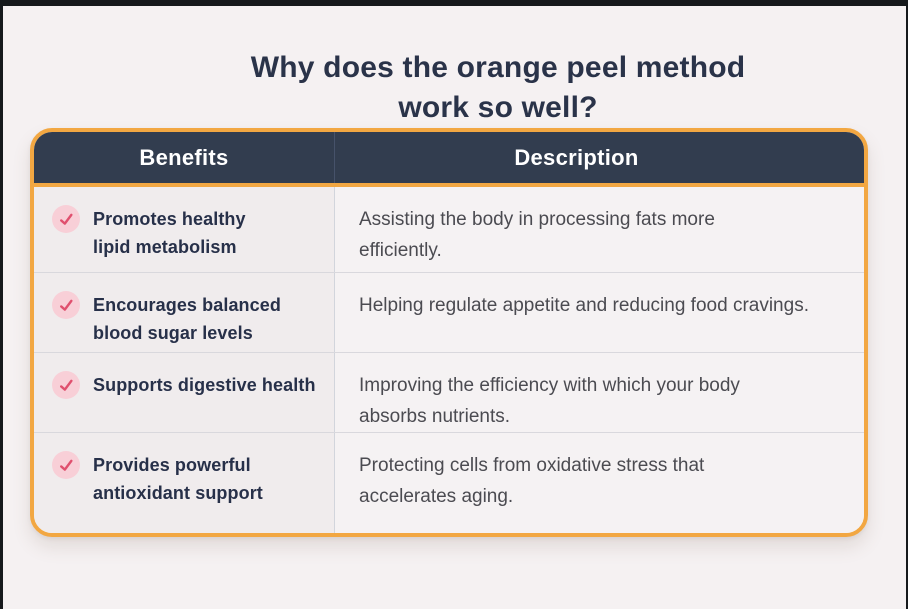  What do you see at coordinates (576, 157) in the screenshot?
I see `header-cell-description: Description` at bounding box center [576, 157].